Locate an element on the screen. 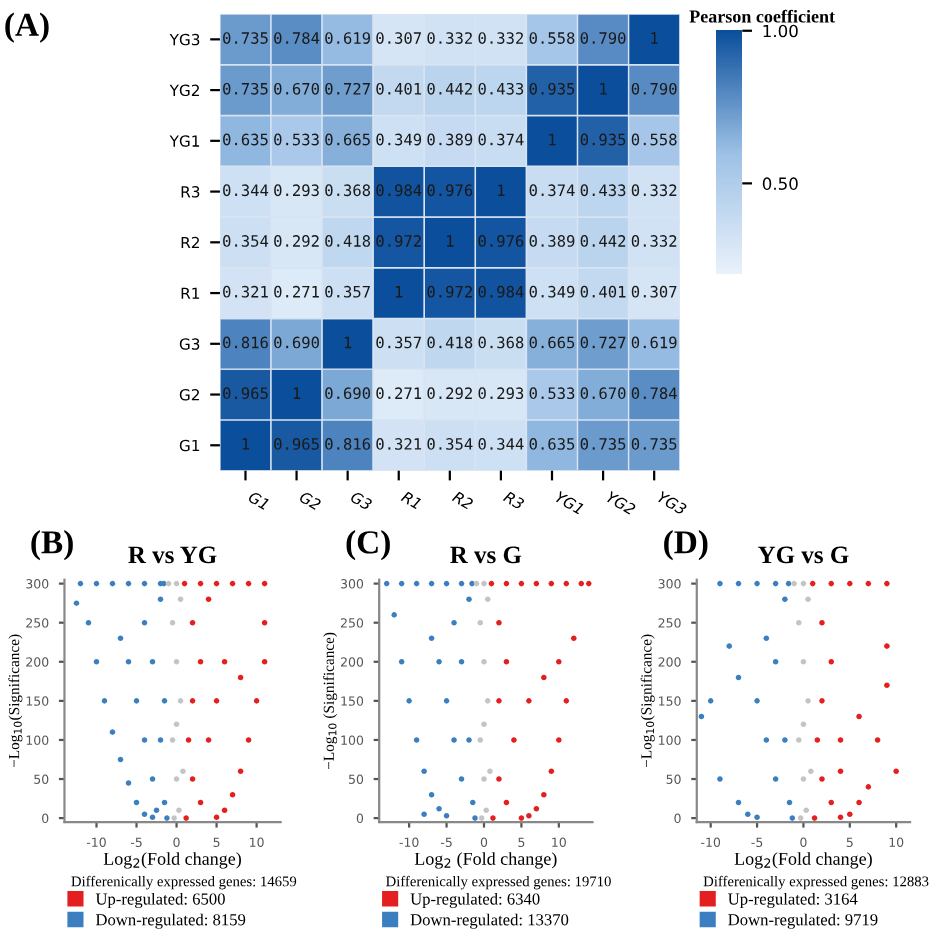 The width and height of the screenshot is (948, 932). x-axis-title: Log$_{2}$ (Fold change) is located at coordinates (485, 860).